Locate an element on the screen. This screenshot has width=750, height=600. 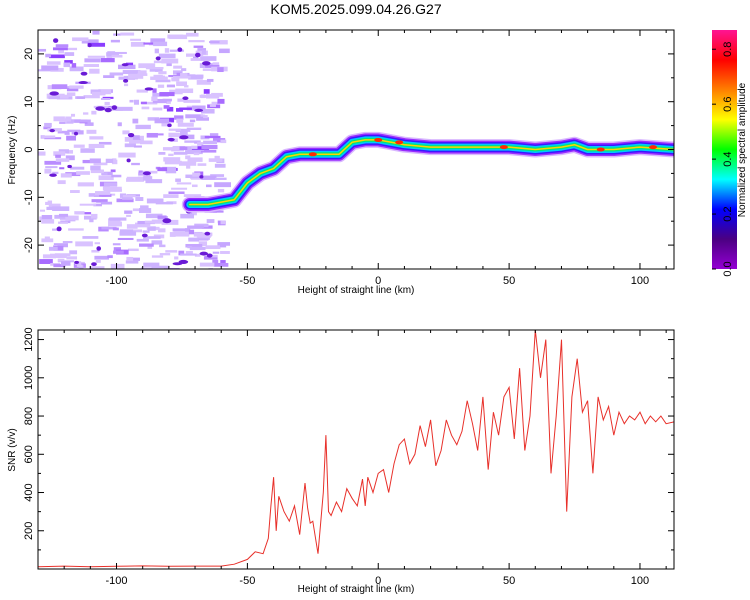
x-tick-label: -100 is located at coordinates (117, 581).